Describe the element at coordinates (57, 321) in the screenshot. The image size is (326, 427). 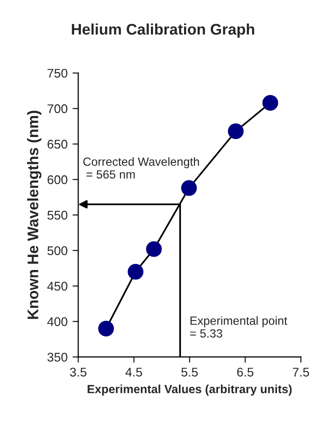
I see `y-tick-label: 400` at that location.